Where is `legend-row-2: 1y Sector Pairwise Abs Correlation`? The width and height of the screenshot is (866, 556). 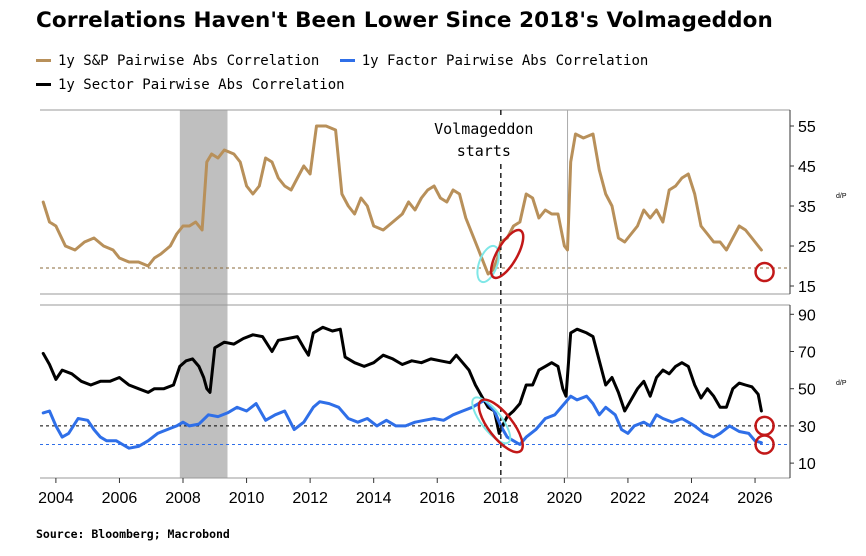 legend-row-2: 1y Sector Pairwise Abs Correlation is located at coordinates (196, 83).